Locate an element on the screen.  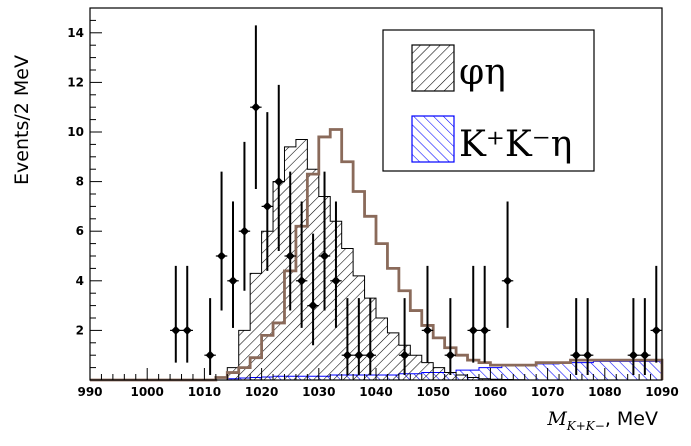
legend: φη K⁺K⁻η is located at coordinates (488, 100).